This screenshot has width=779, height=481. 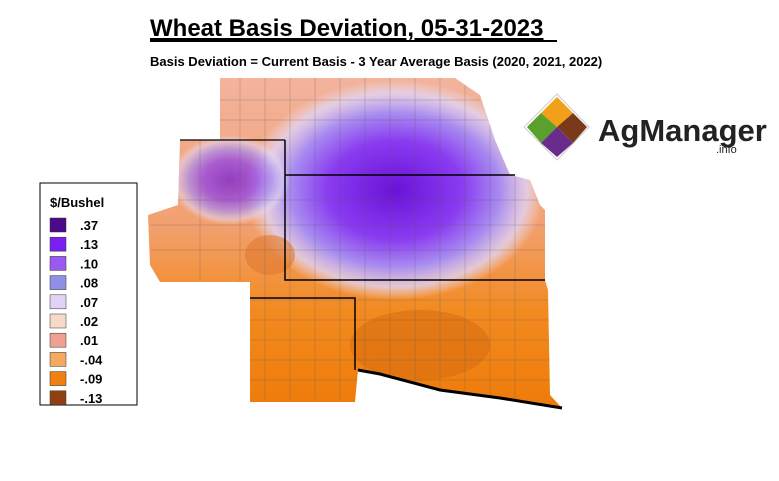 I want to click on legend-label: .37, so click(x=89, y=225).